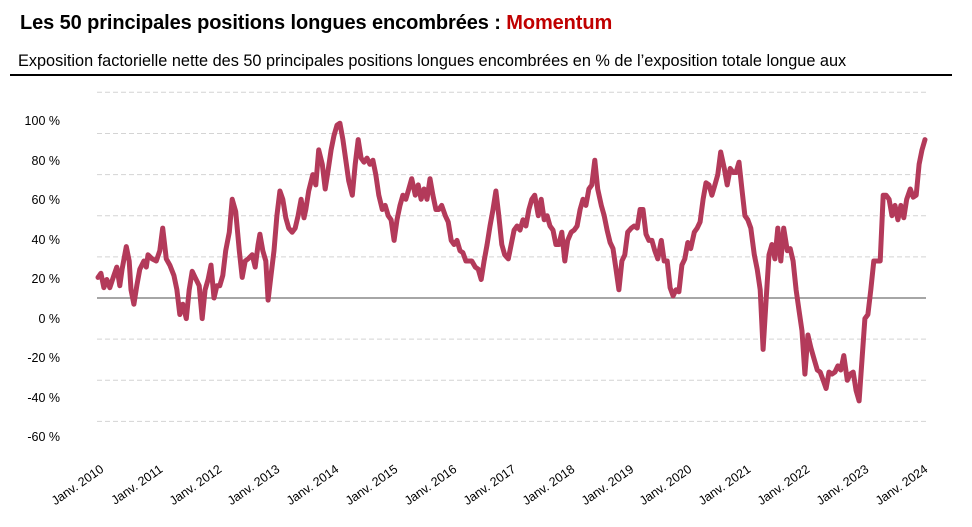 This screenshot has height=527, width=972. What do you see at coordinates (43, 397) in the screenshot?
I see `y-tick-label: -40 %` at bounding box center [43, 397].